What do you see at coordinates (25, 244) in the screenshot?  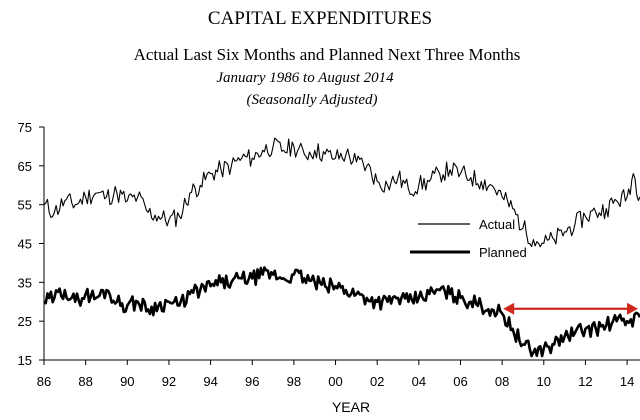 I see `y-tick-label: 45` at bounding box center [25, 244].